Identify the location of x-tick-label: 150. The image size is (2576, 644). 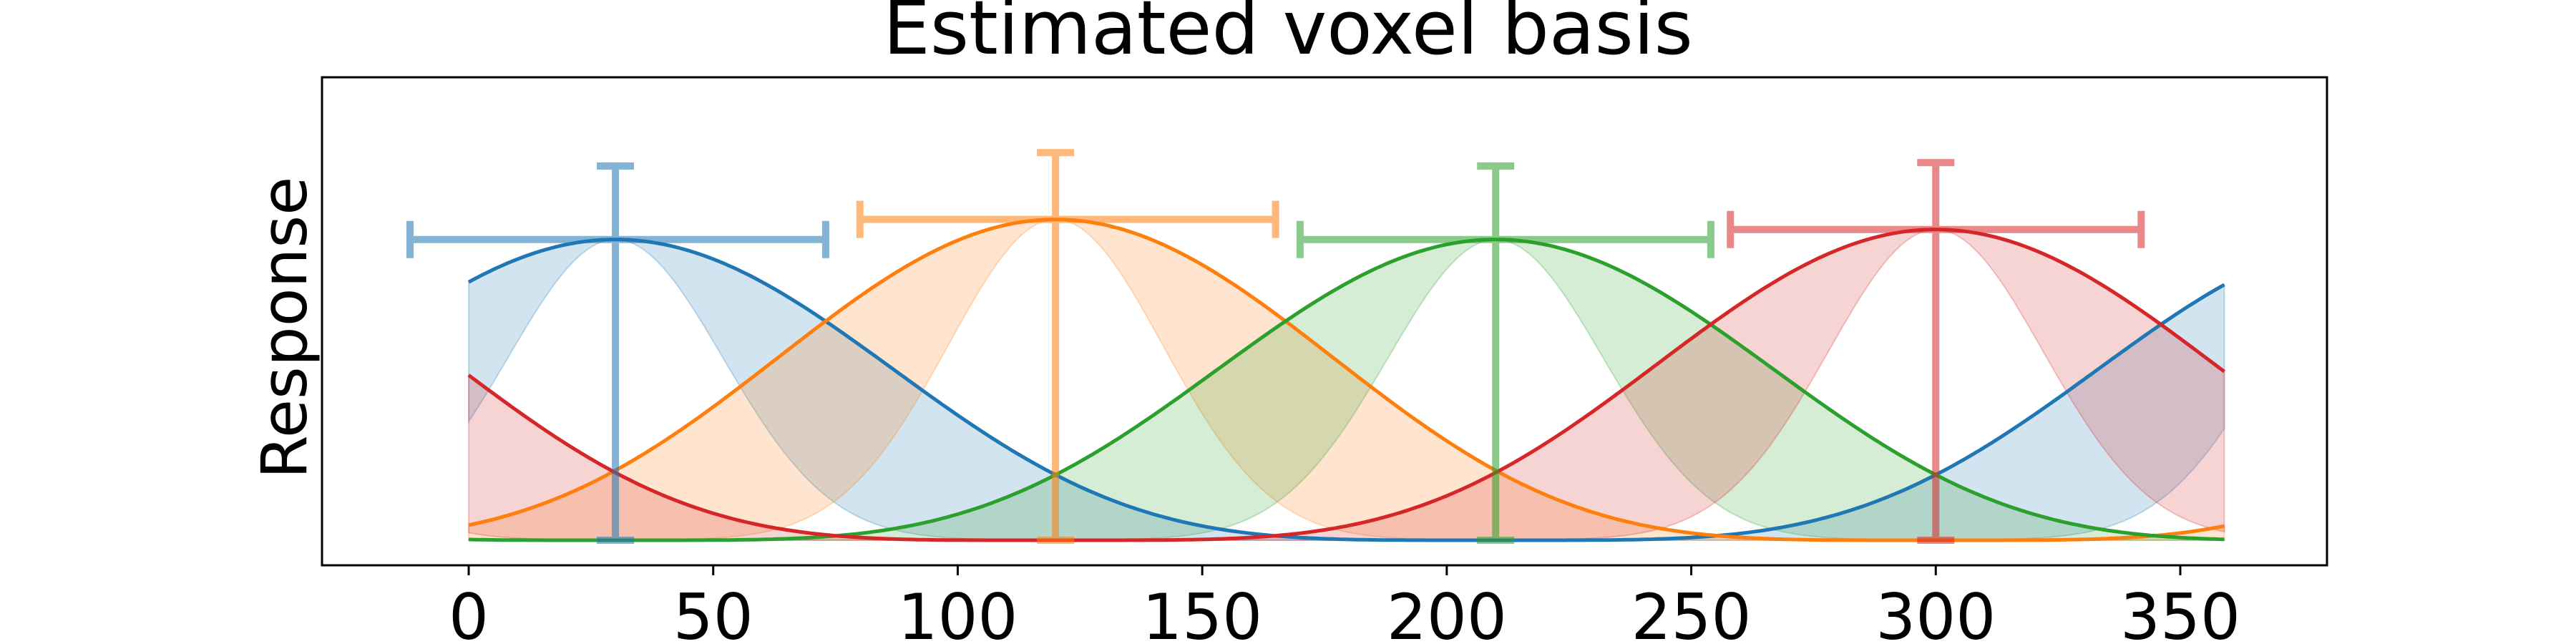
(1202, 612).